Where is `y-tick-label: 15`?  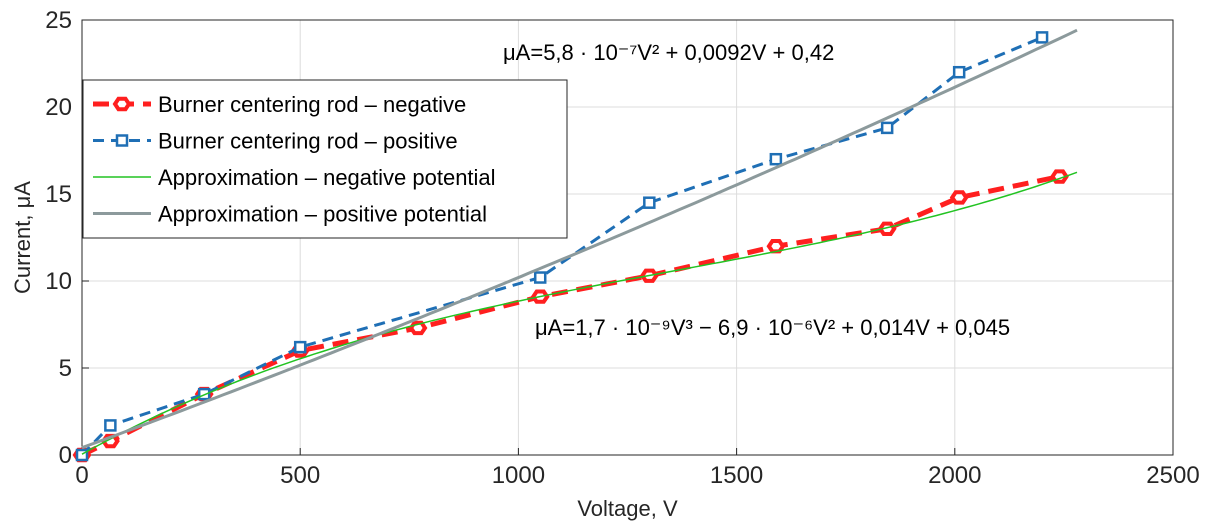
y-tick-label: 15 is located at coordinates (58, 194).